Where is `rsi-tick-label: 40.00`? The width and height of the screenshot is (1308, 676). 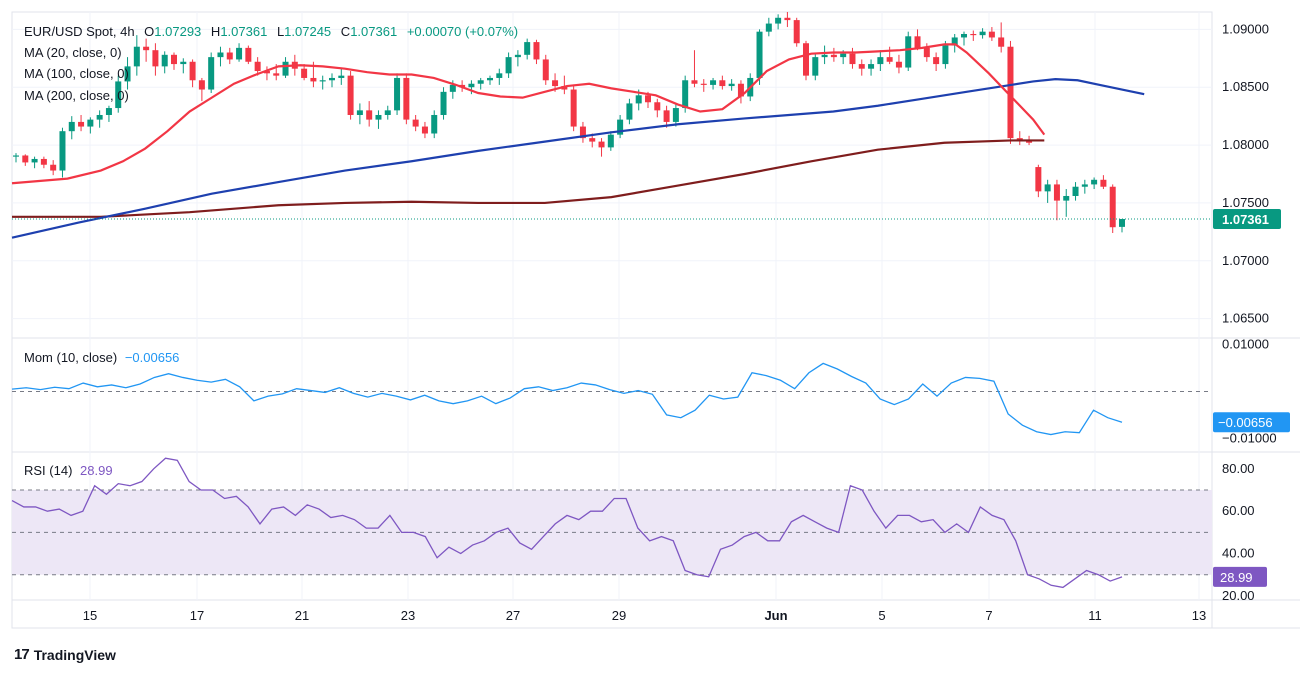
rsi-tick-label: 40.00 is located at coordinates (1238, 553).